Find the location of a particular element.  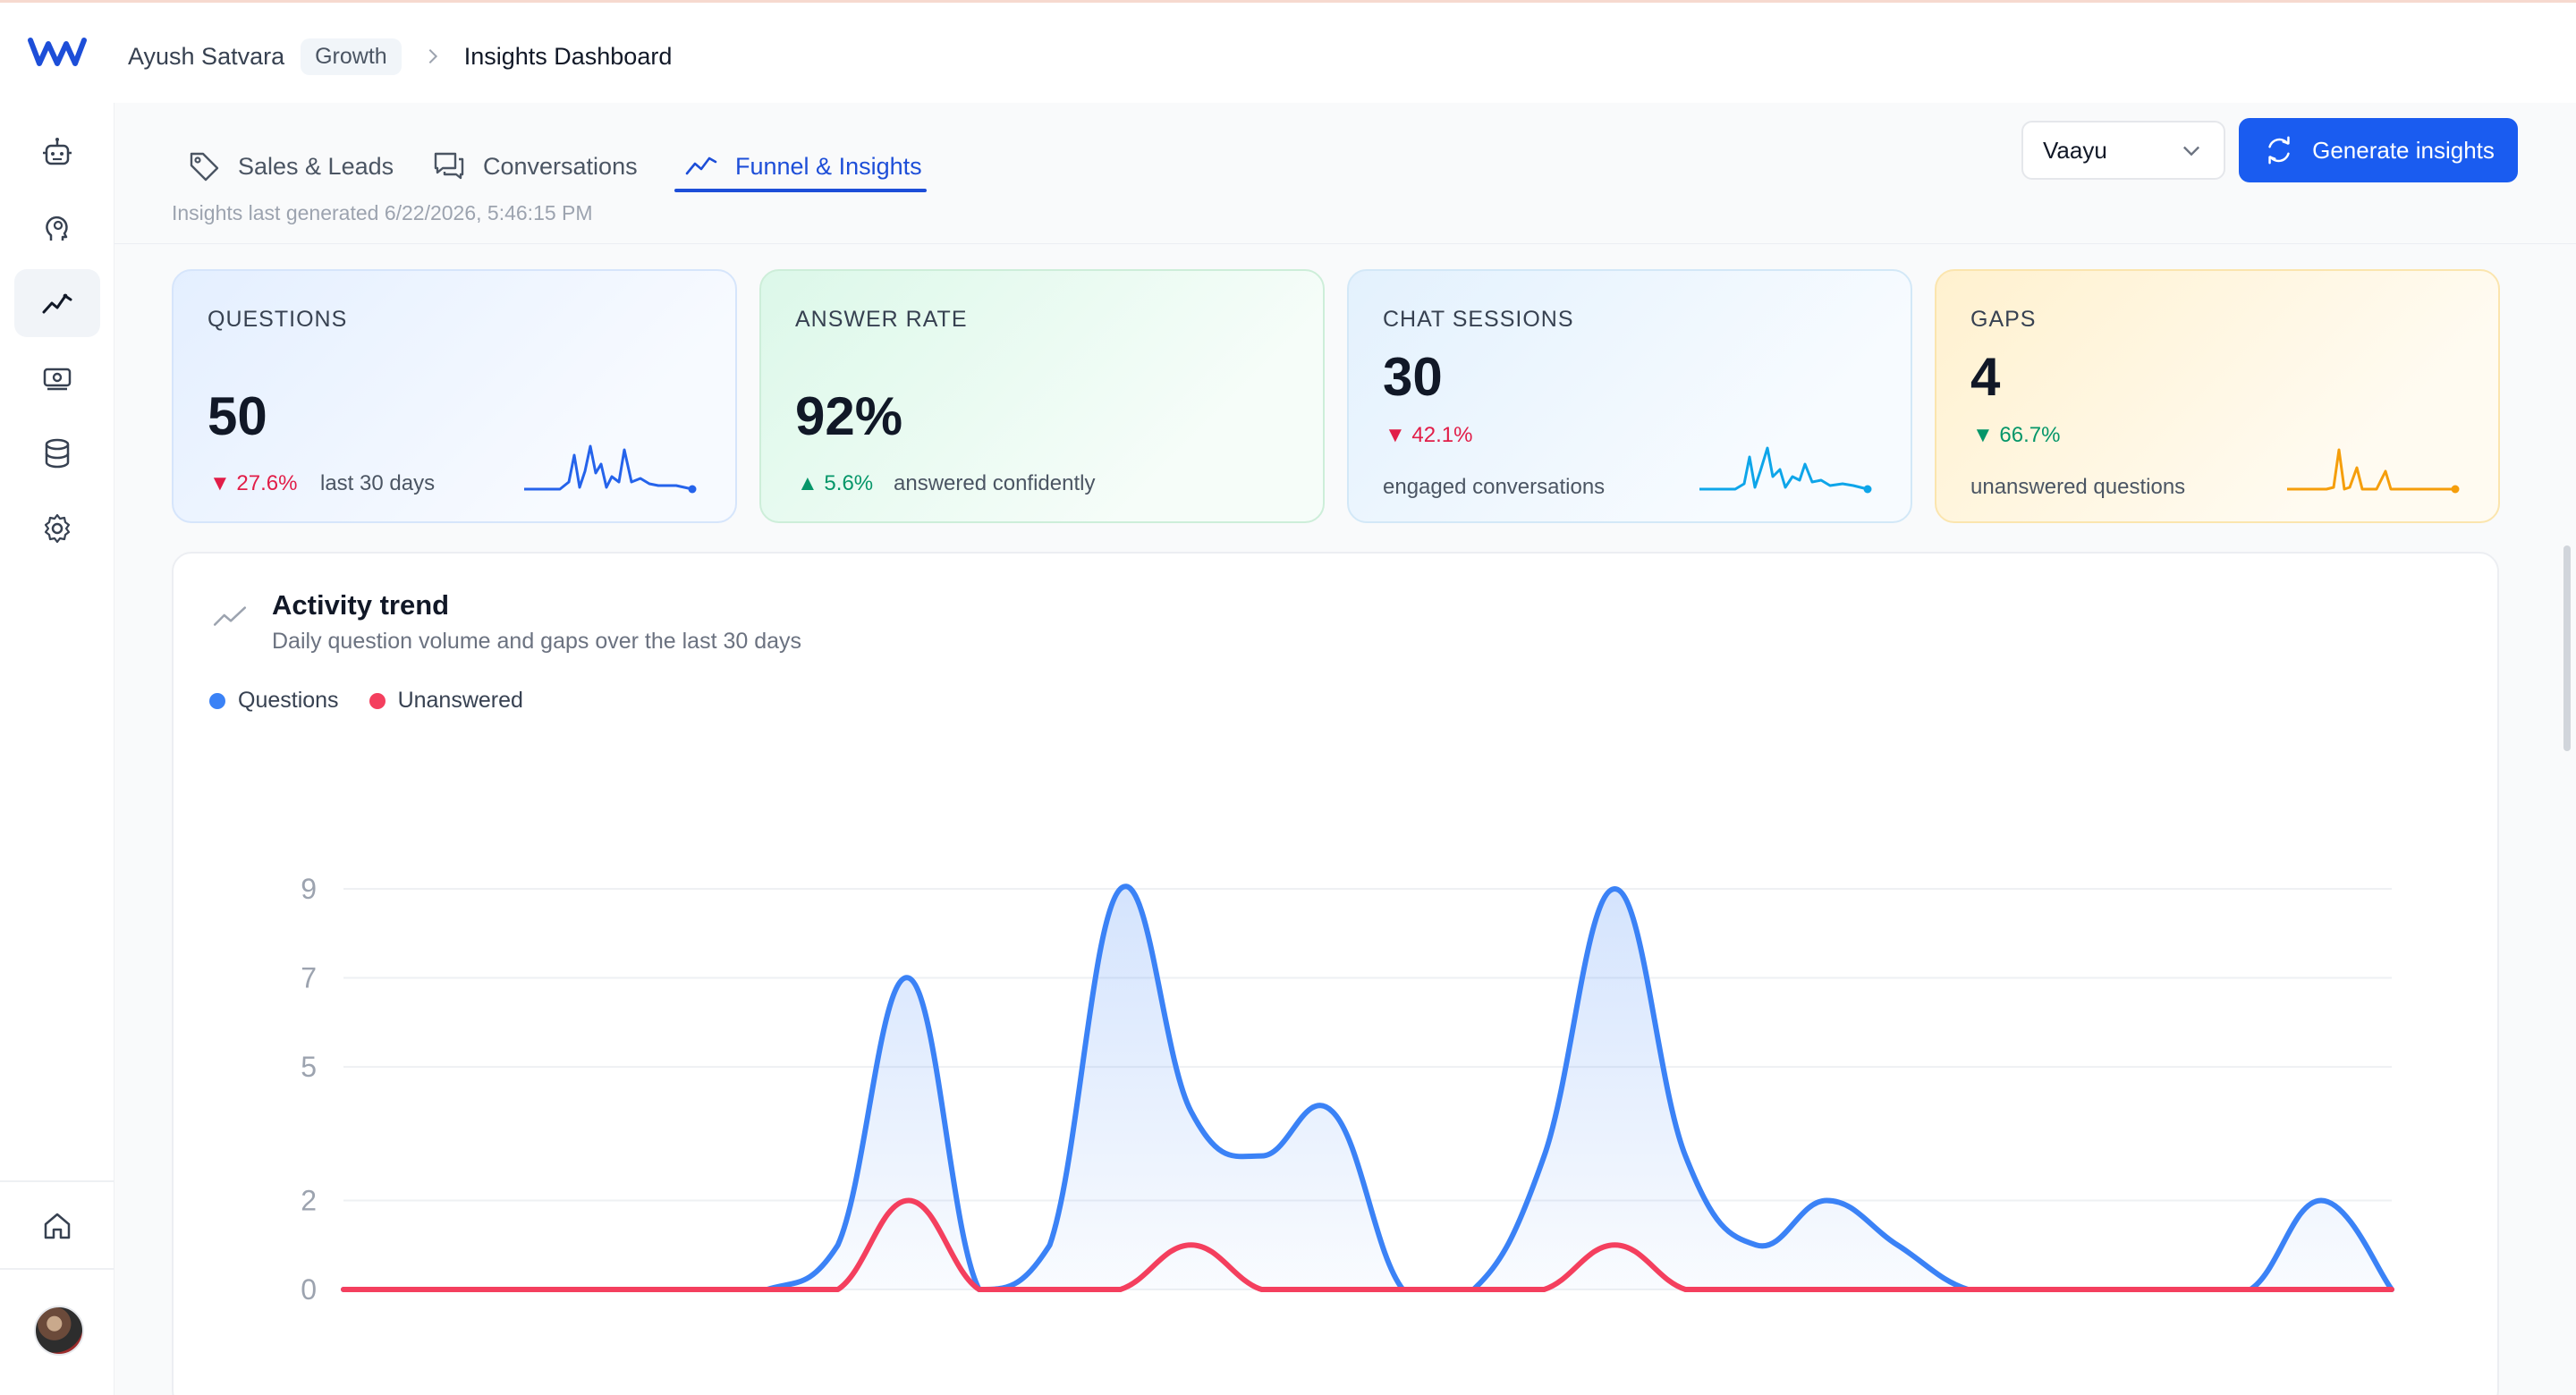

legend-item-unanswered: Unanswered is located at coordinates (446, 701).